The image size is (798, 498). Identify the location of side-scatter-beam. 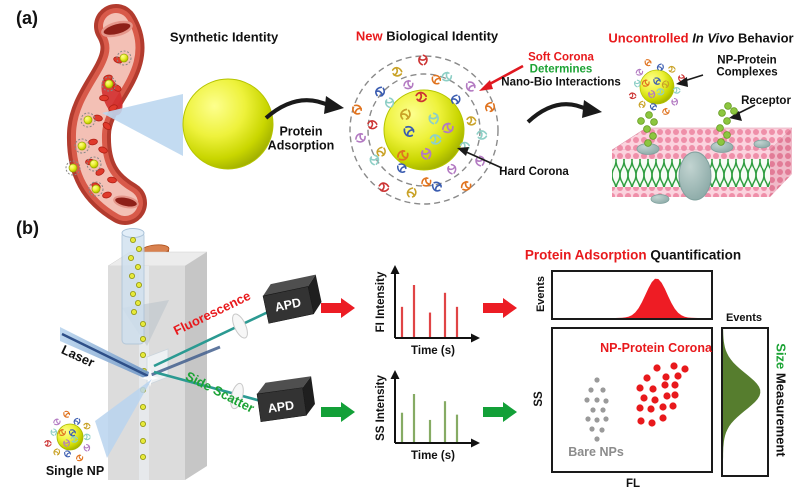
(213, 388).